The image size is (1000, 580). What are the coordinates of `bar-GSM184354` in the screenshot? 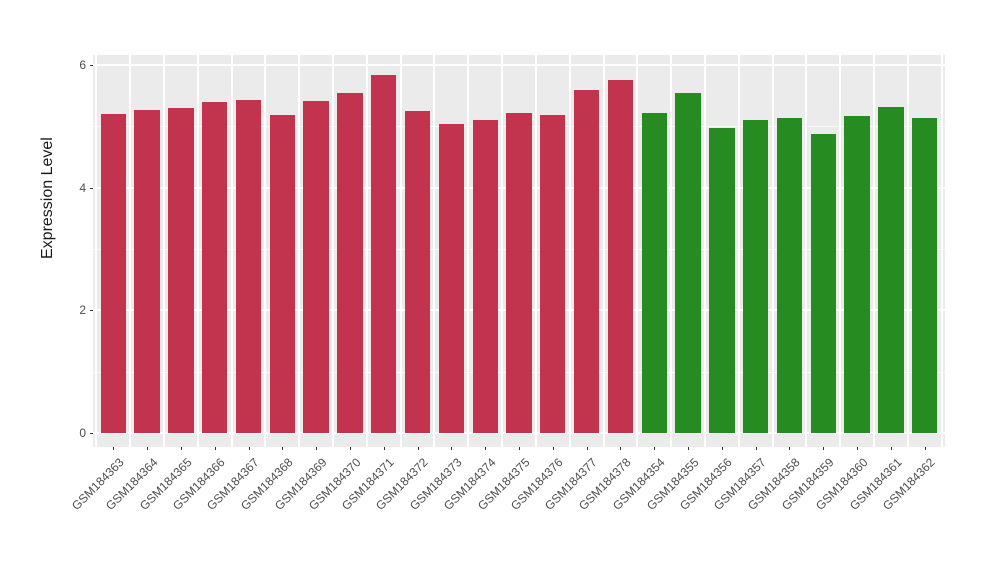 It's located at (654, 273).